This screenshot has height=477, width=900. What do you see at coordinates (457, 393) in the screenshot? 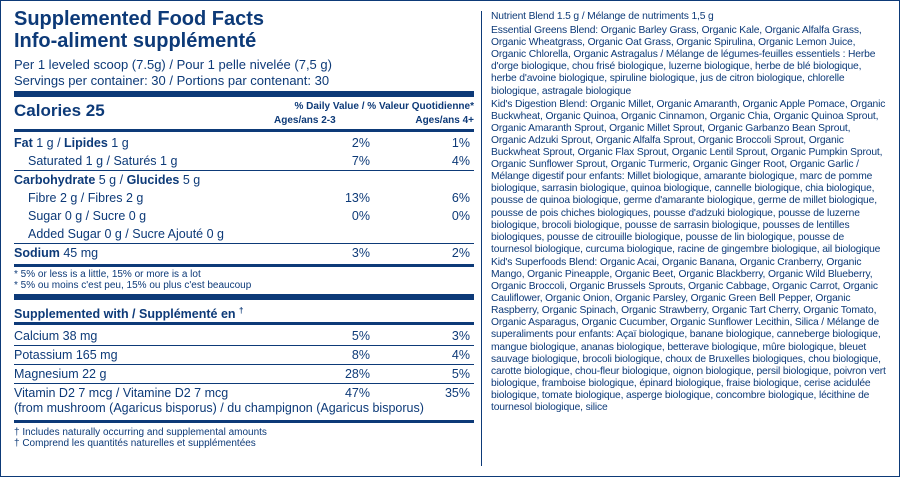
I see `vitamin-d-dv-4plus: 35%` at bounding box center [457, 393].